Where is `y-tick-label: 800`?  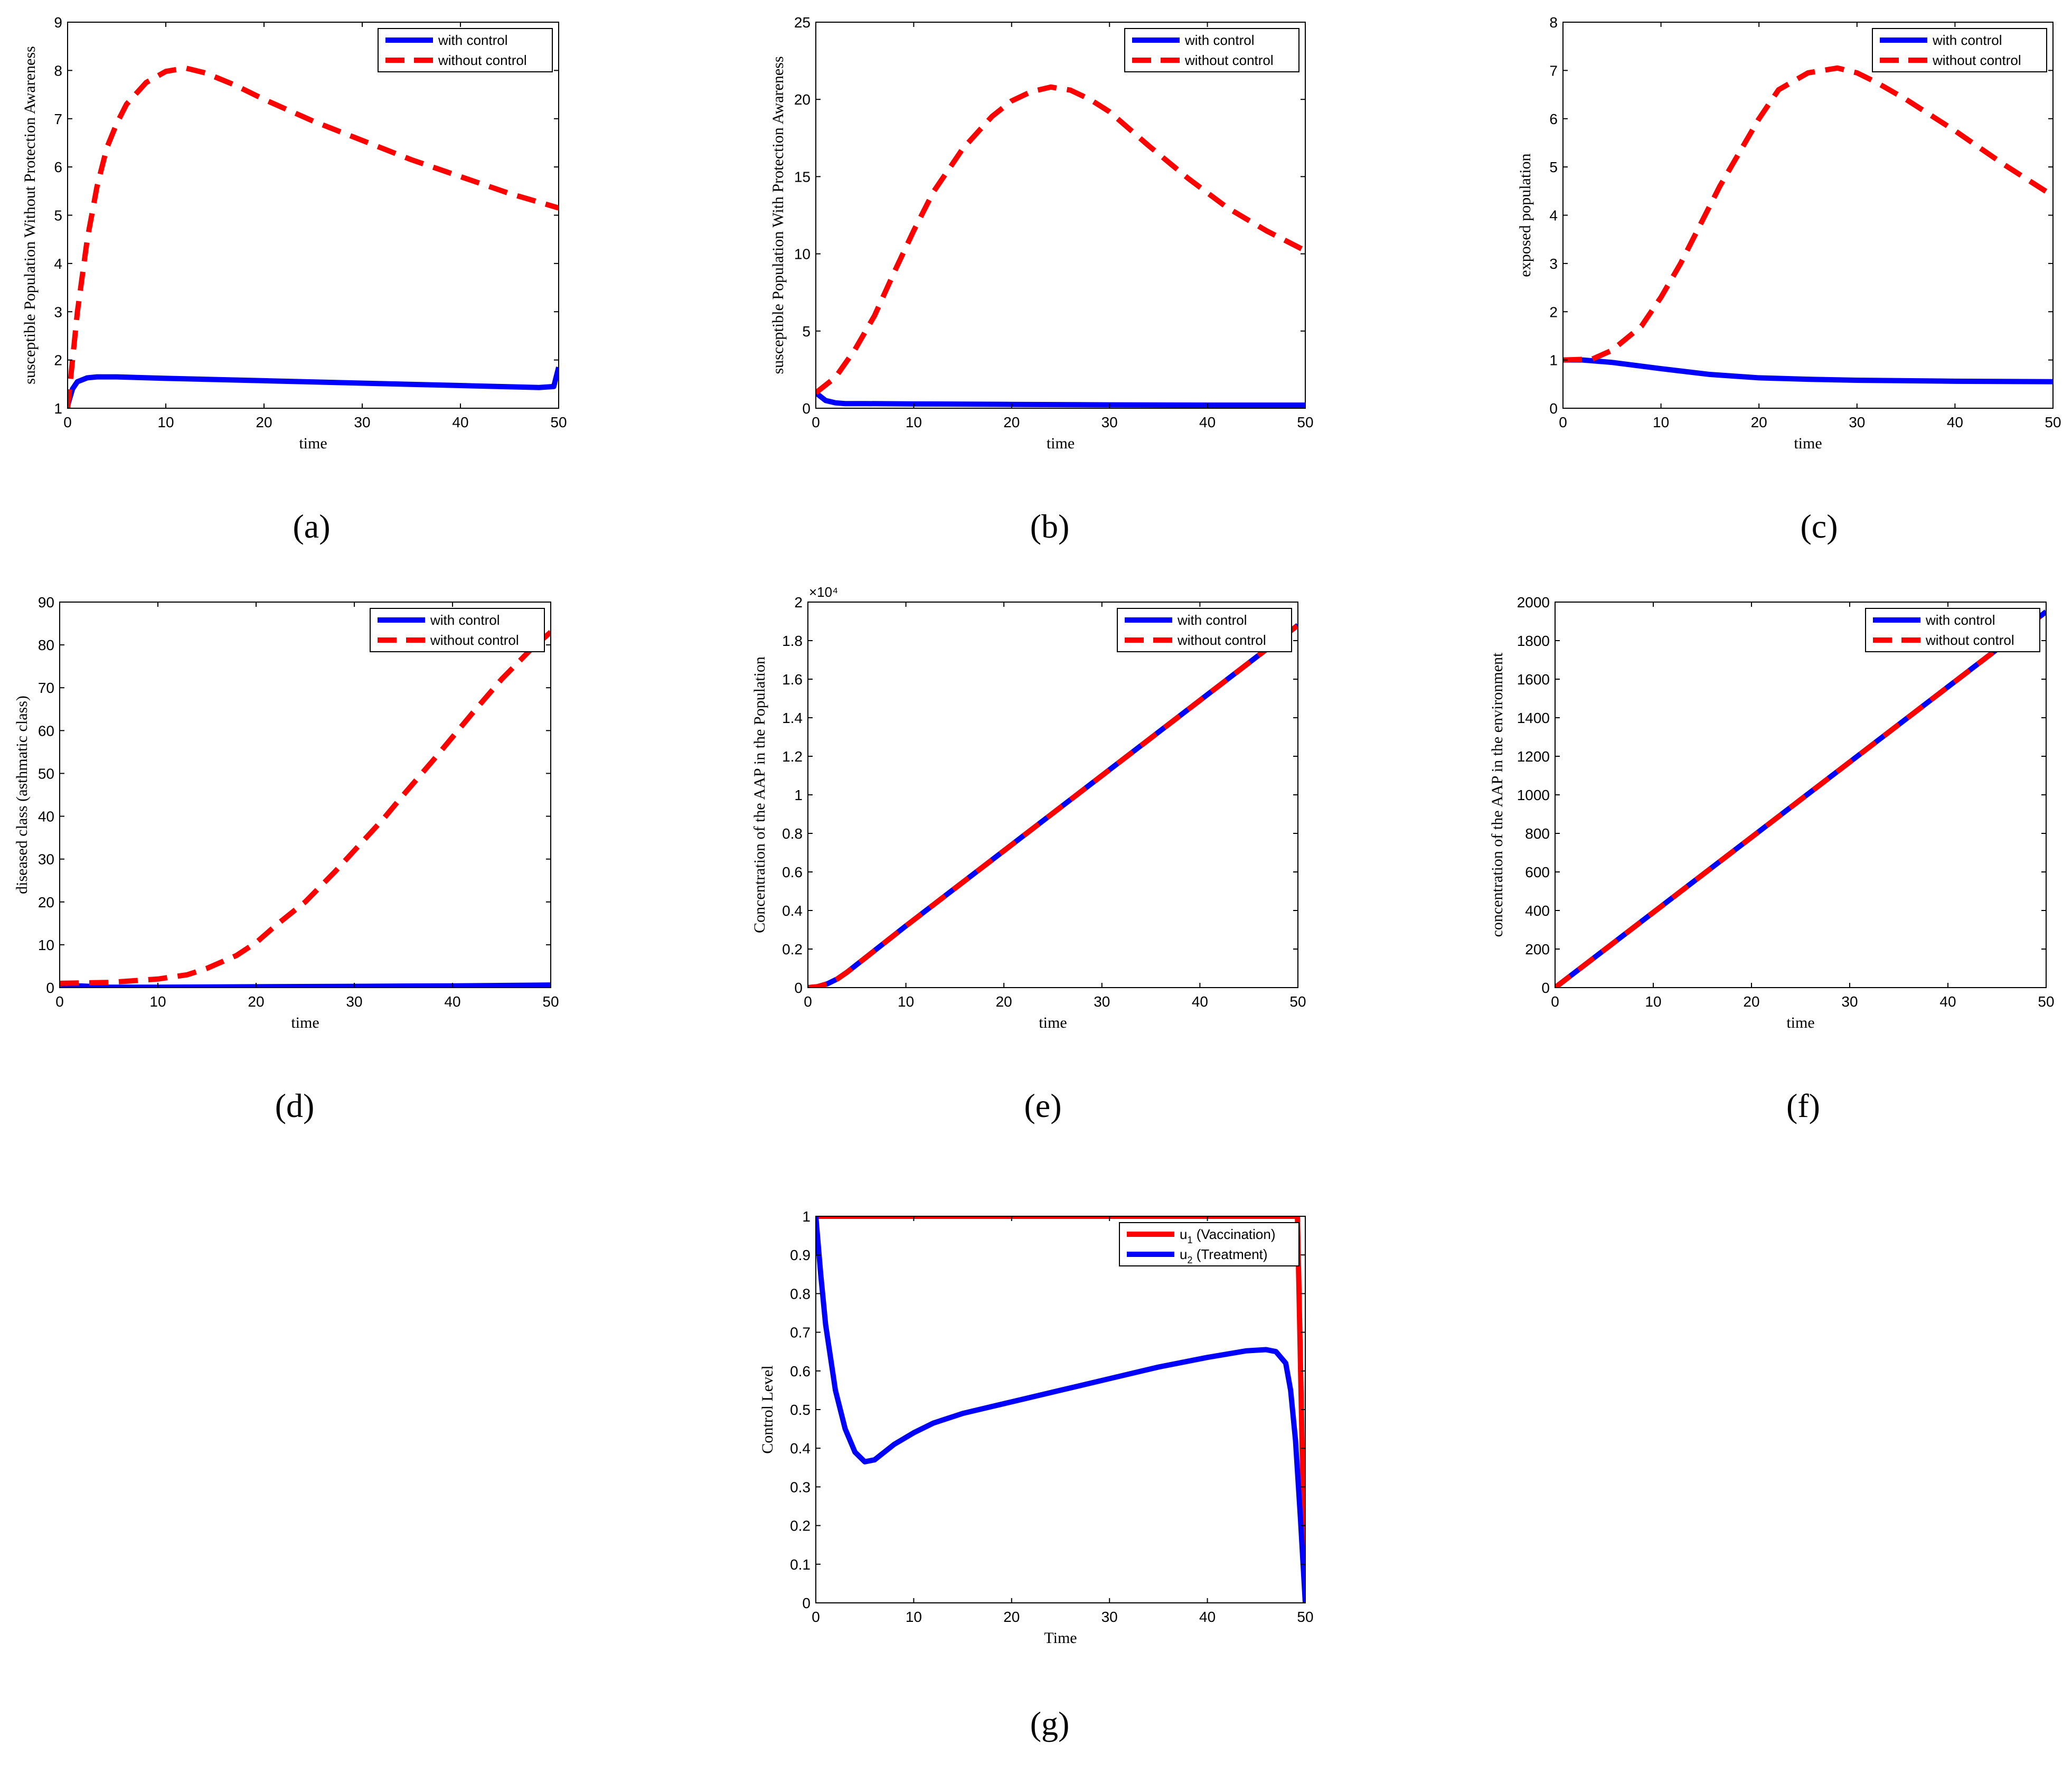
y-tick-label: 800 is located at coordinates (1537, 833).